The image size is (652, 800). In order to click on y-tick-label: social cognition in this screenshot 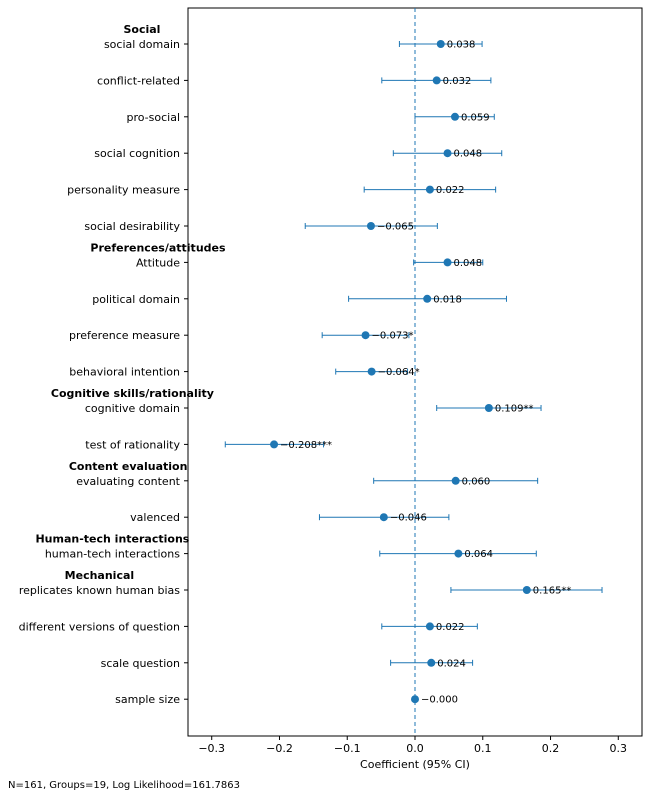, I will do `click(137, 153)`.